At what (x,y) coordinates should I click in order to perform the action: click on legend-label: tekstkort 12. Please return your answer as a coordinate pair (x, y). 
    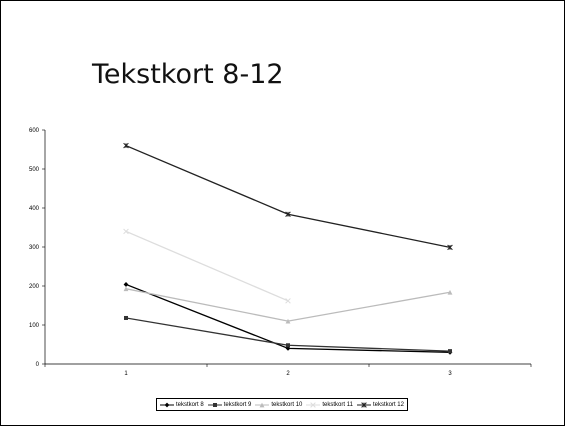
    Looking at the image, I should click on (388, 404).